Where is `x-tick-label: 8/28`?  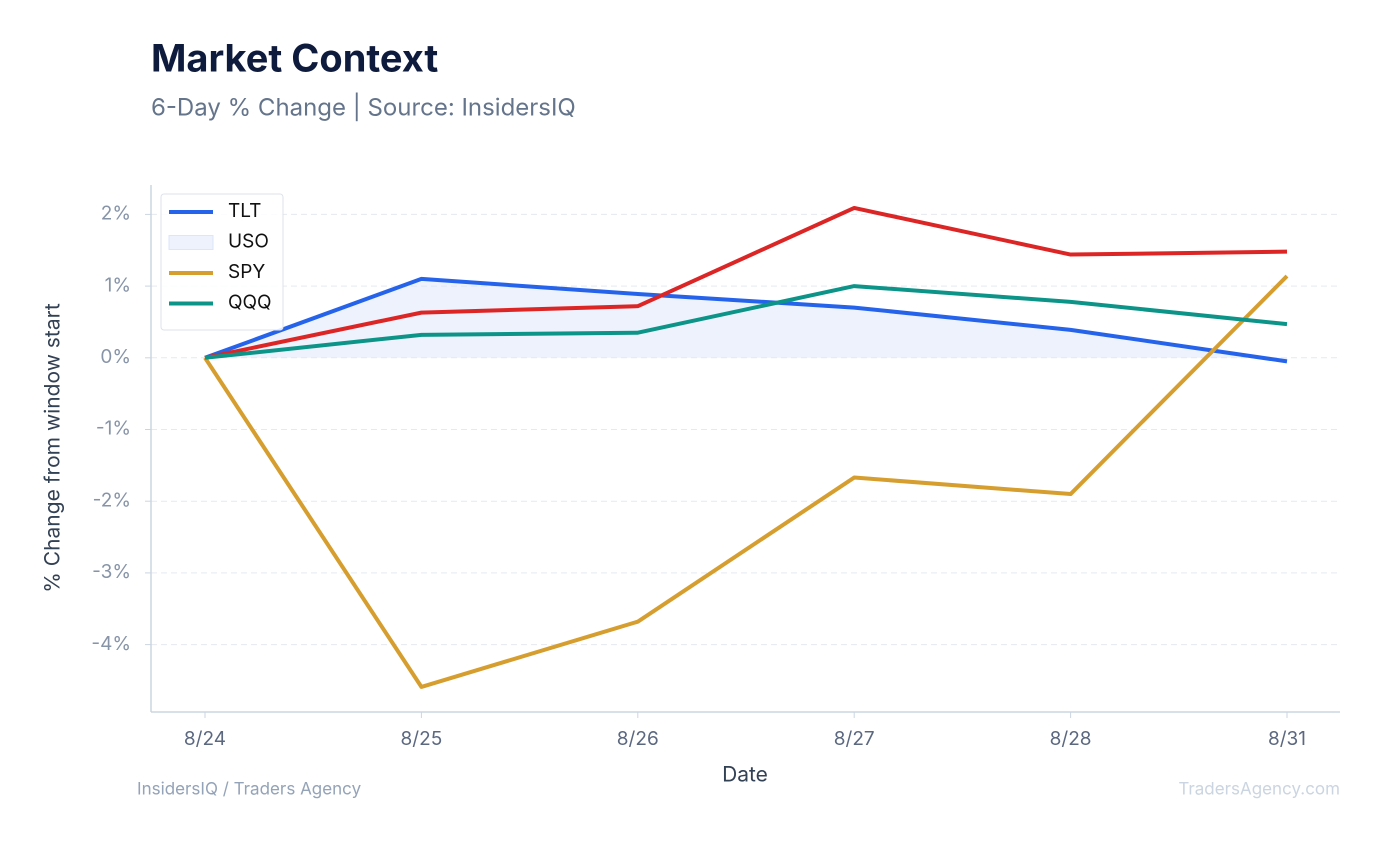 x-tick-label: 8/28 is located at coordinates (1071, 738).